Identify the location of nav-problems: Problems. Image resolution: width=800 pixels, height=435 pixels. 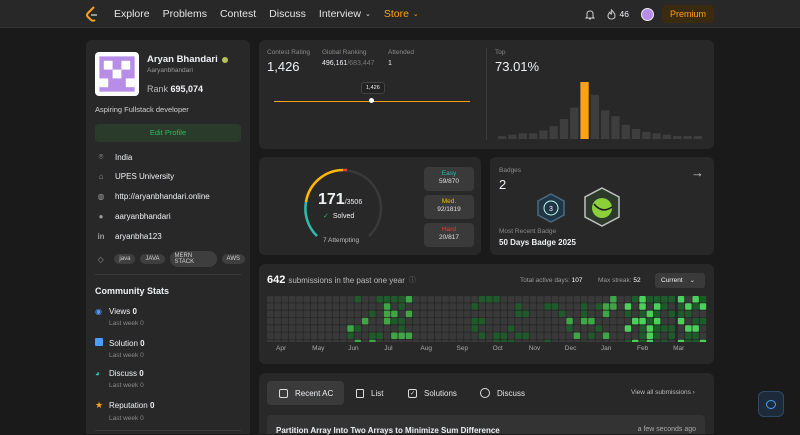
(184, 14).